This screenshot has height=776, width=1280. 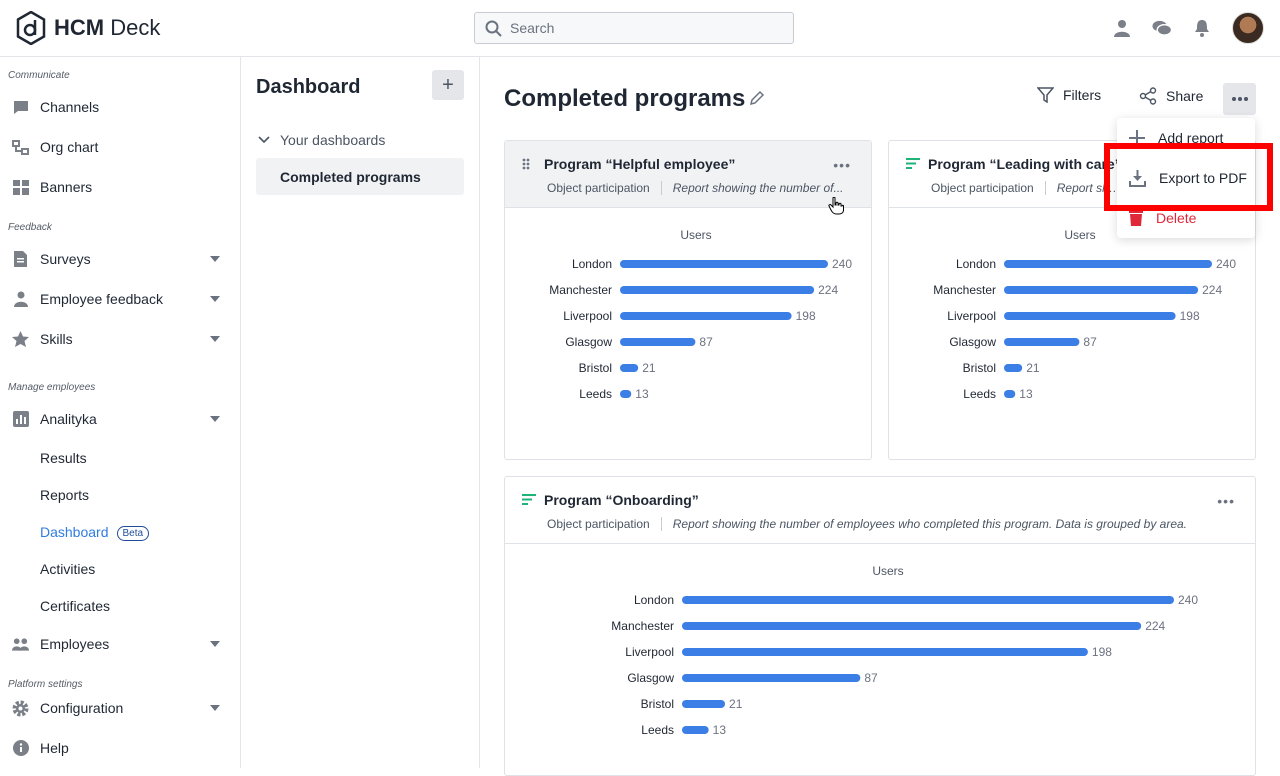 I want to click on share-button: Share, so click(x=1171, y=96).